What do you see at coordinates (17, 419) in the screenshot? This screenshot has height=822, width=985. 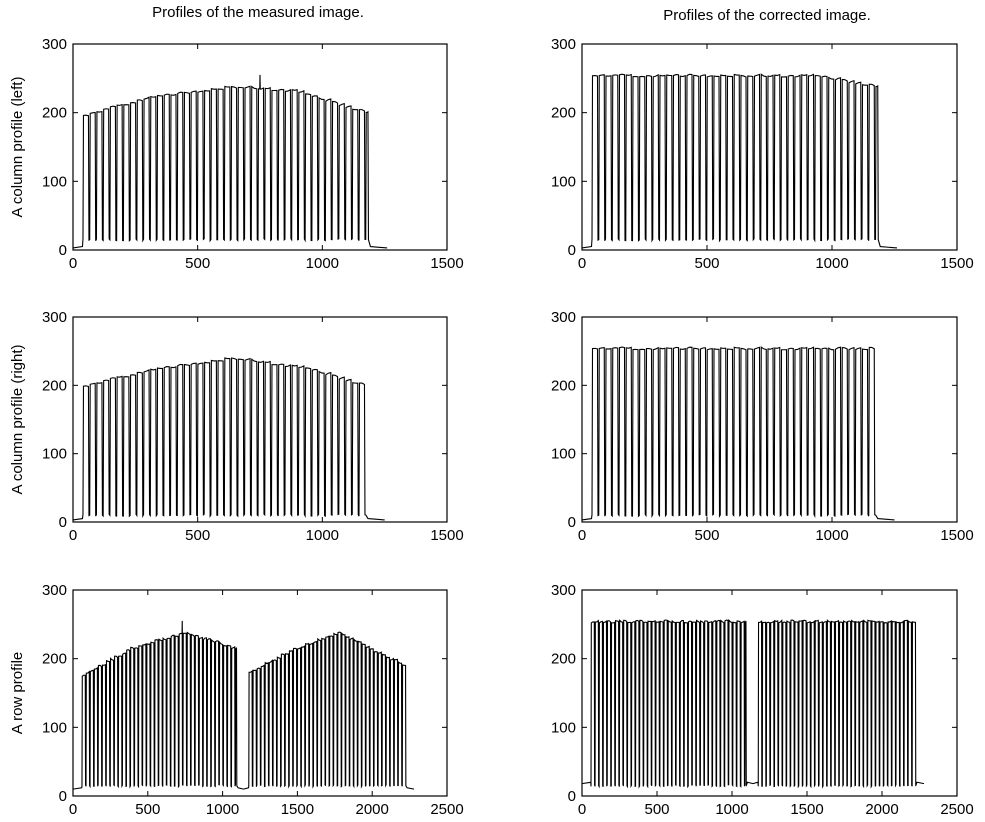 I see `y-axis-label: A column profile (right)` at bounding box center [17, 419].